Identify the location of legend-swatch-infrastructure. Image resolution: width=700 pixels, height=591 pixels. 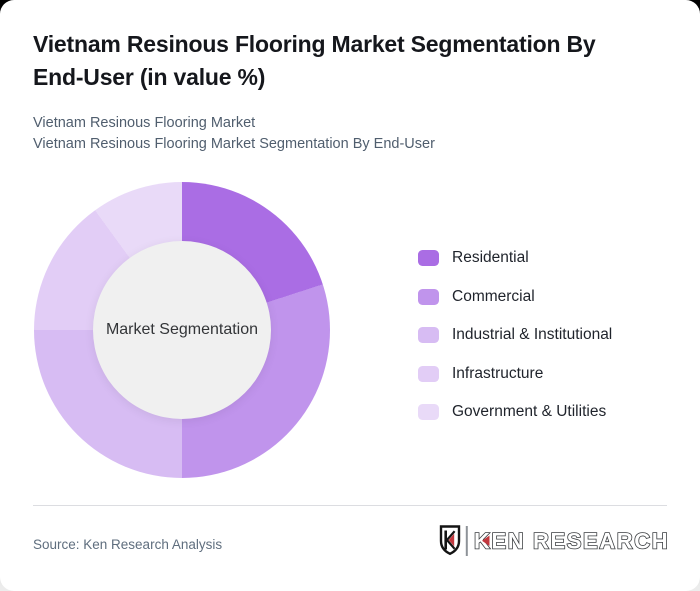
(428, 373).